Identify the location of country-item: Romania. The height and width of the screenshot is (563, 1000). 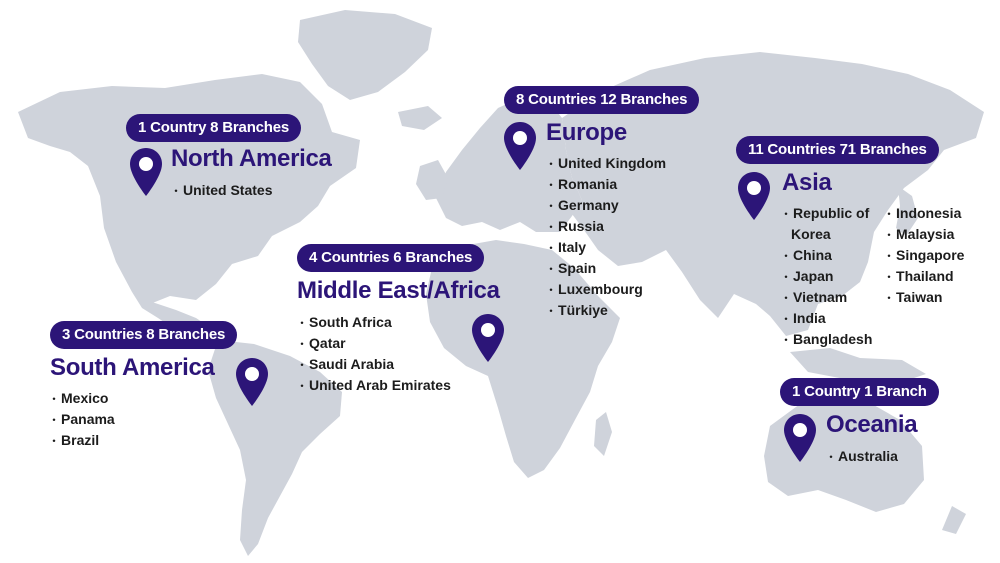
(605, 184).